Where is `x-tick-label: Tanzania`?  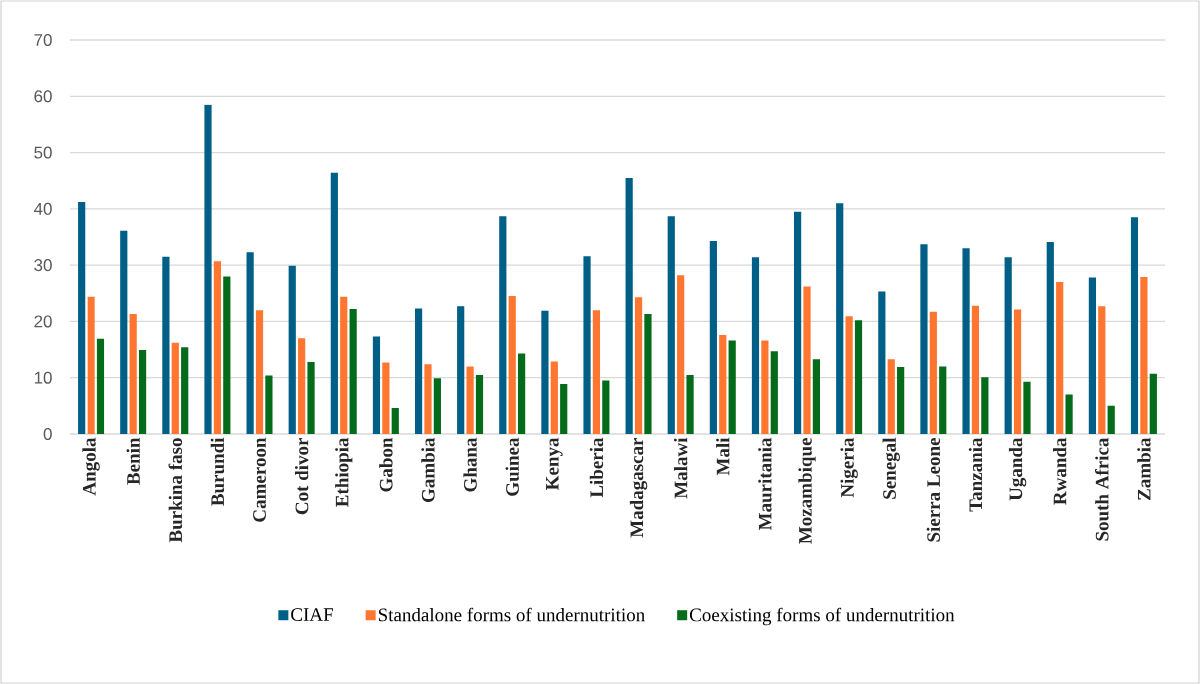 x-tick-label: Tanzania is located at coordinates (975, 474).